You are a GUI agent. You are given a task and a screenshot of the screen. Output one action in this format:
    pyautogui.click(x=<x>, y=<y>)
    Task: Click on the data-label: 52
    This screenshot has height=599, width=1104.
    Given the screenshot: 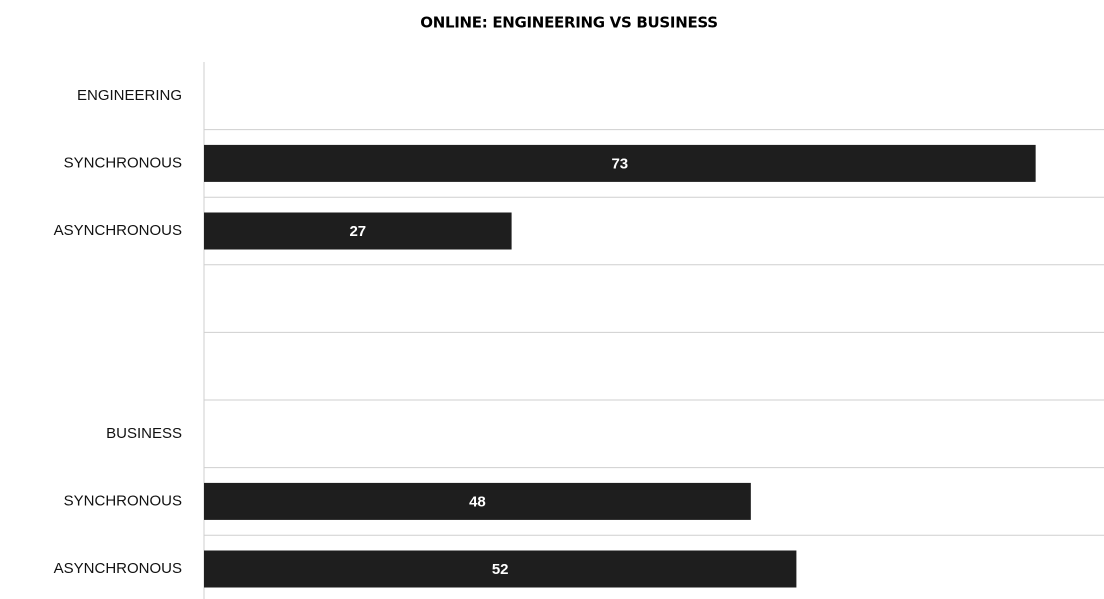 What is the action you would take?
    pyautogui.click(x=500, y=569)
    